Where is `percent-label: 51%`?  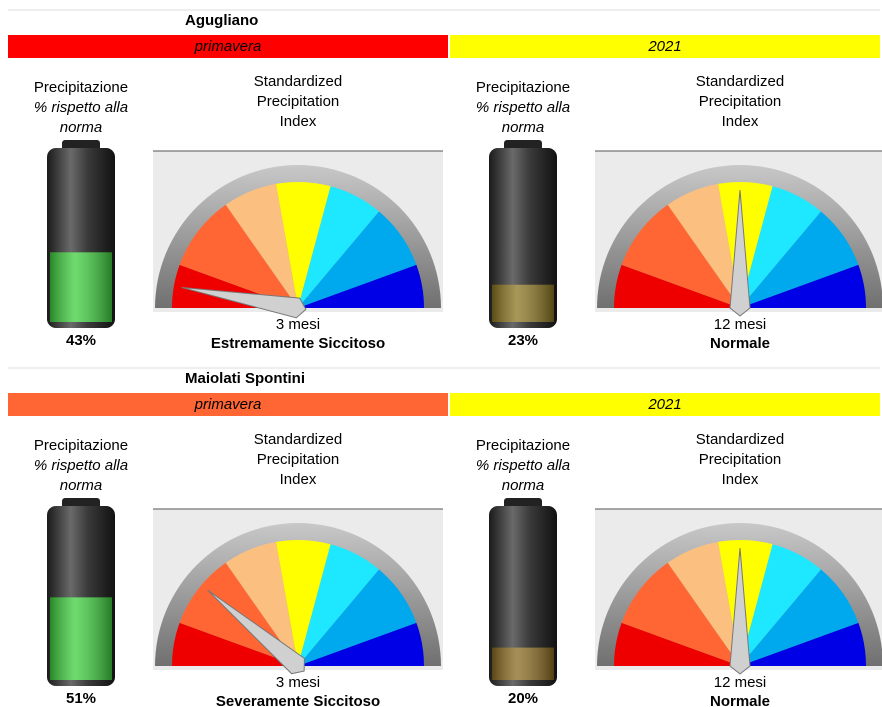 percent-label: 51% is located at coordinates (81, 698).